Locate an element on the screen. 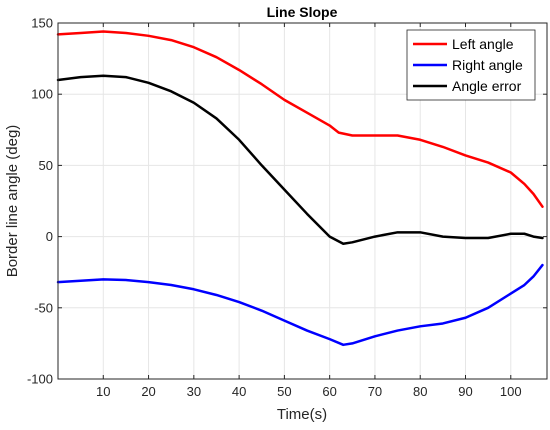 Image resolution: width=550 pixels, height=430 pixels. y-tick-label: 150 is located at coordinates (42, 23).